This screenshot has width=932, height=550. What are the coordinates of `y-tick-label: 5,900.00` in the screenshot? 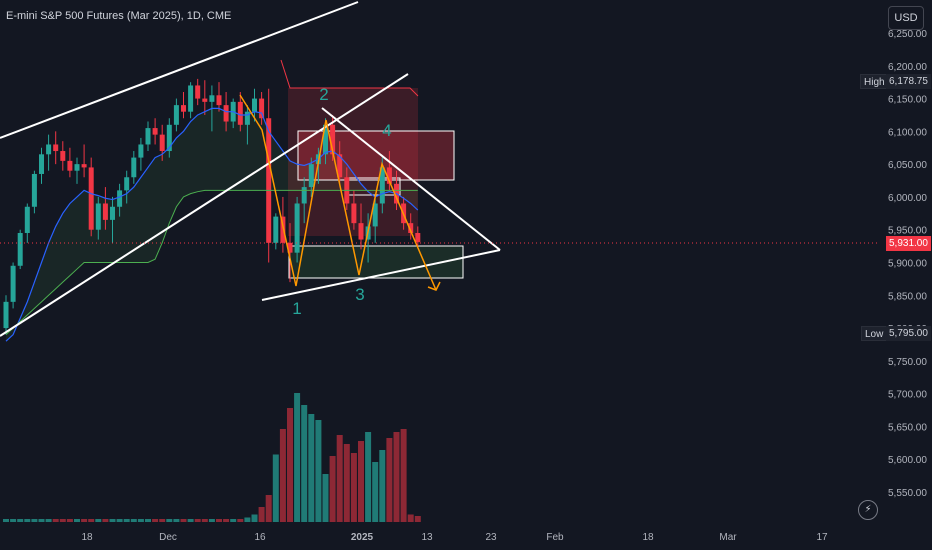 It's located at (907, 264).